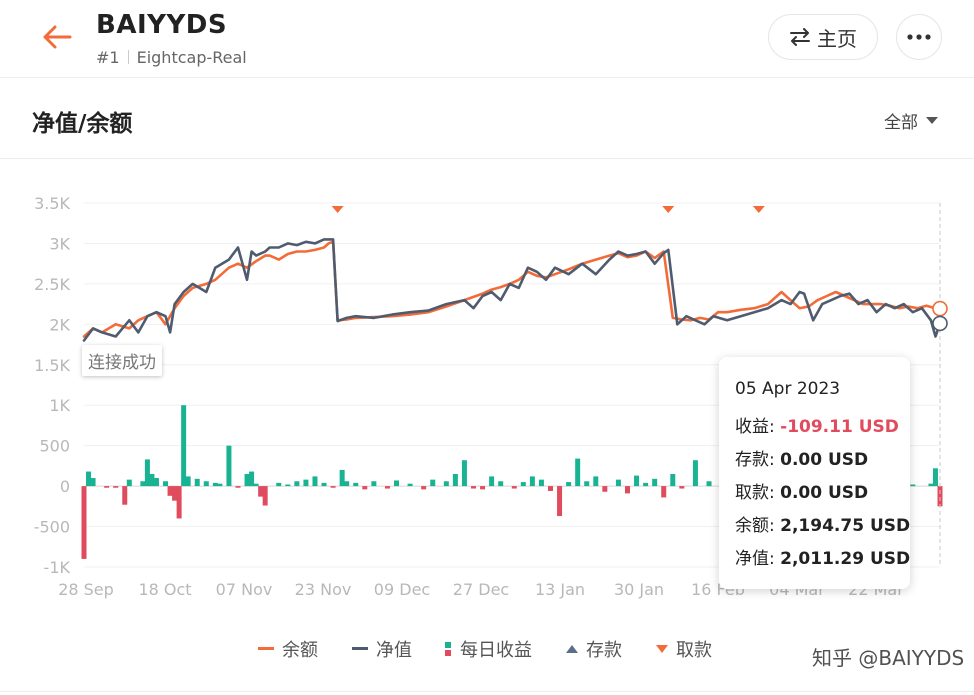 This screenshot has width=974, height=695. What do you see at coordinates (594, 649) in the screenshot?
I see `legend-item-deposit: 存款` at bounding box center [594, 649].